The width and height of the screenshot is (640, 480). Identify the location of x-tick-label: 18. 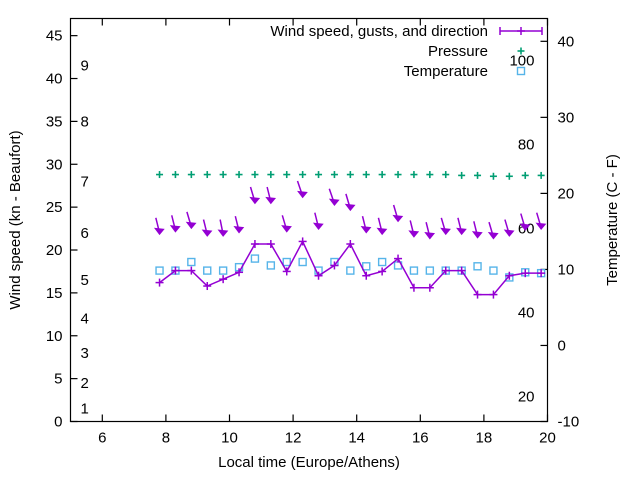
(484, 438).